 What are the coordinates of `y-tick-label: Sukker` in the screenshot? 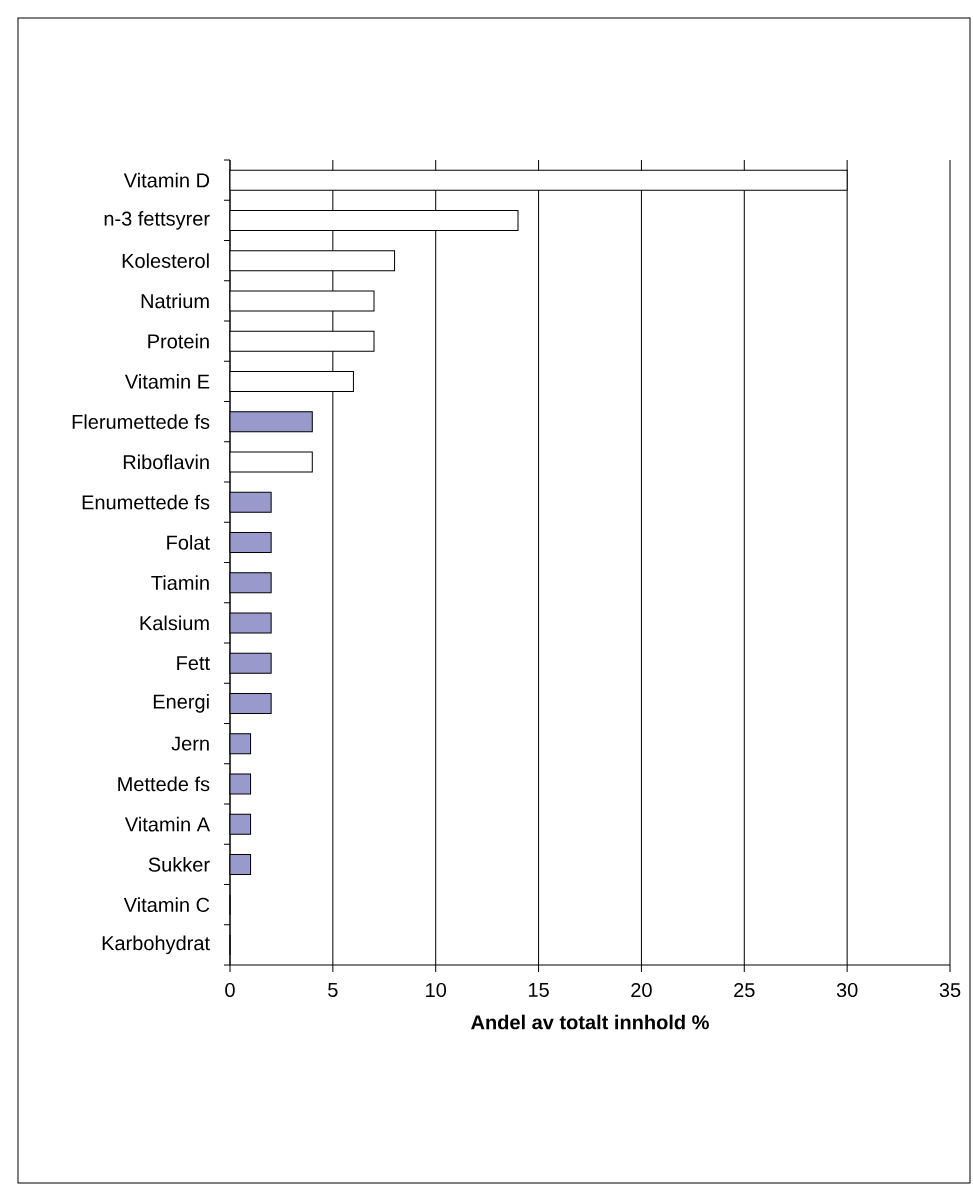 It's located at (179, 864).